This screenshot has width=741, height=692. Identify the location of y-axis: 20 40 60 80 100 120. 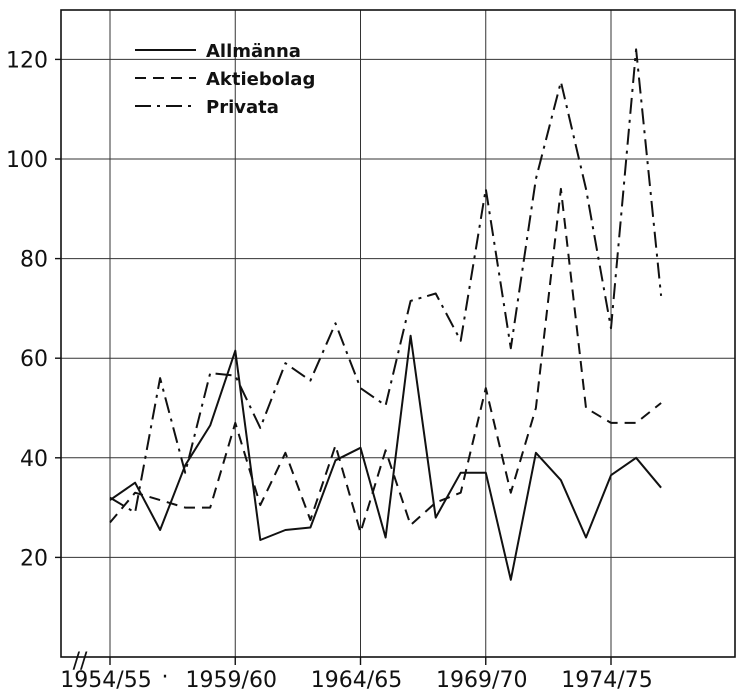
(33, 309).